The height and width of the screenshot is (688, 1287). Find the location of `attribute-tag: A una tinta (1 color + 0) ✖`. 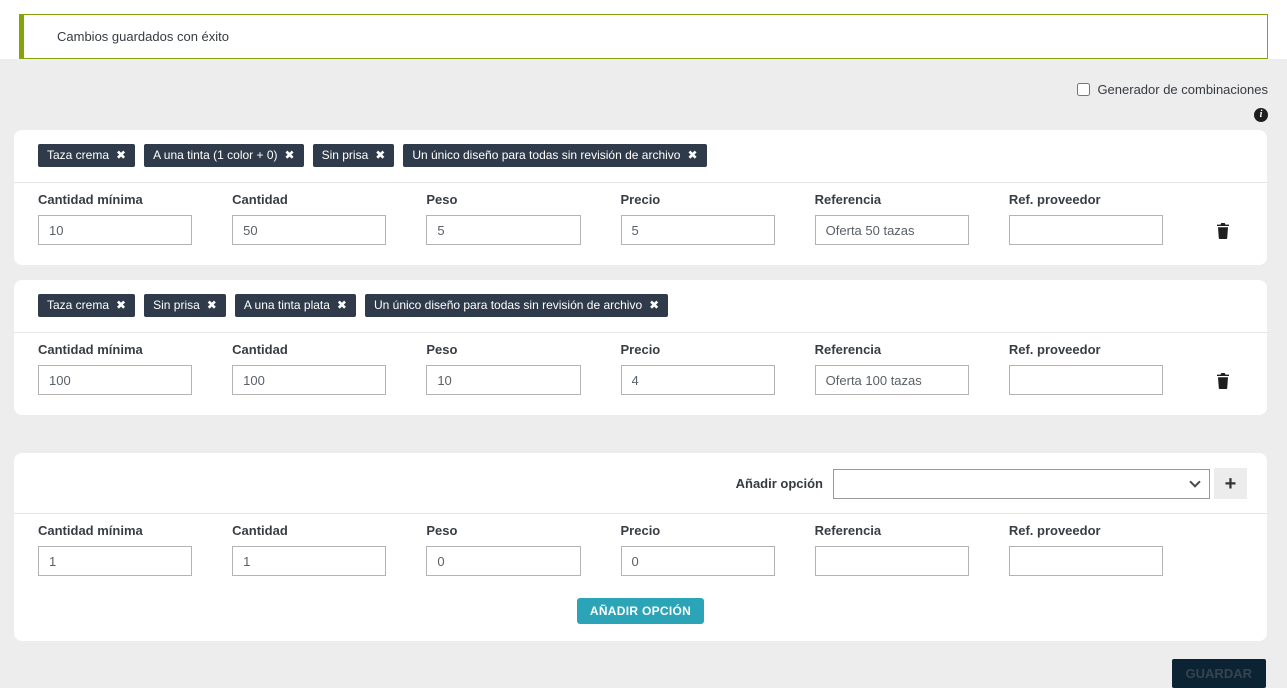

attribute-tag: A una tinta (1 color + 0) ✖ is located at coordinates (224, 155).